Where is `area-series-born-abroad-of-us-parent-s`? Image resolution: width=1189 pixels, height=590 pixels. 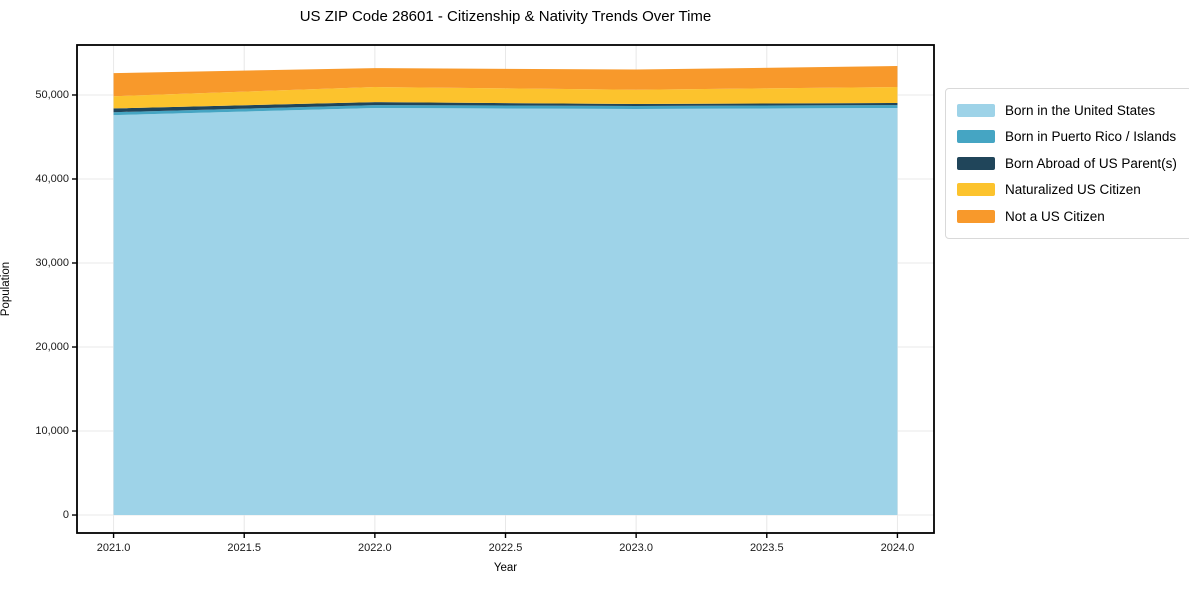 area-series-born-abroad-of-us-parent-s is located at coordinates (505, 107).